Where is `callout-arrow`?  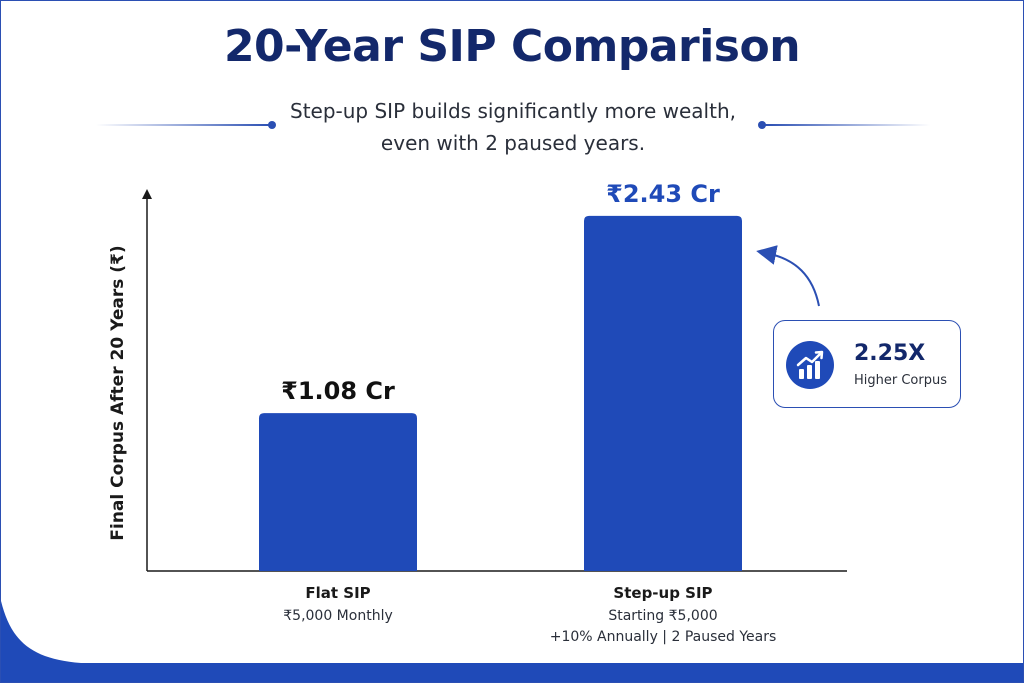
callout-arrow is located at coordinates (788, 276).